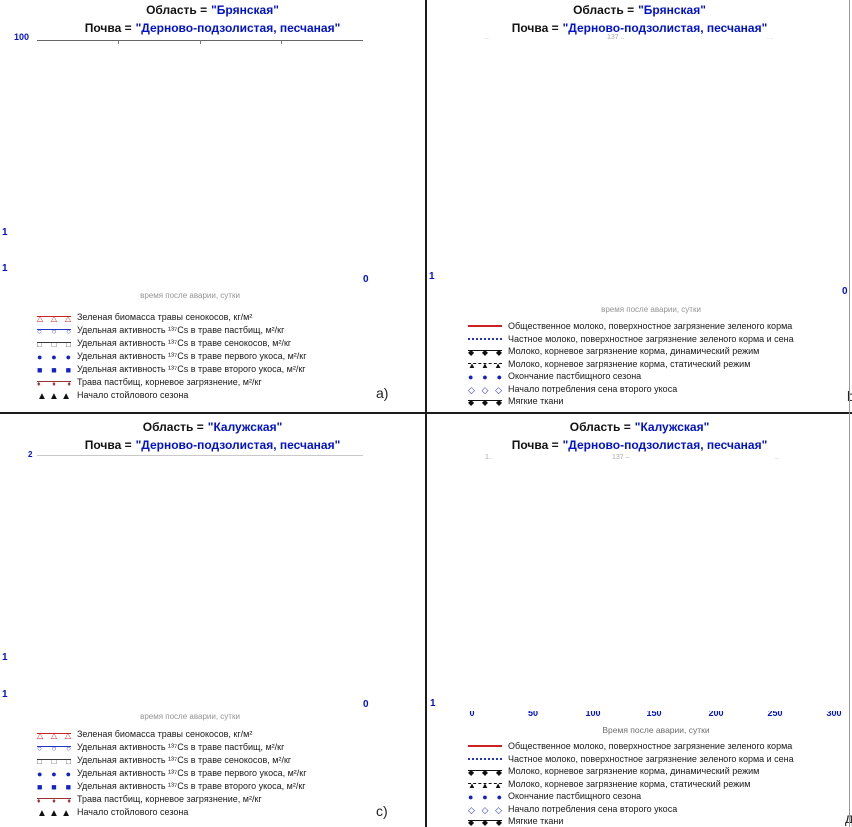  What do you see at coordinates (489, 457) in the screenshot?
I see `axis-title-fragment: 1..` at bounding box center [489, 457].